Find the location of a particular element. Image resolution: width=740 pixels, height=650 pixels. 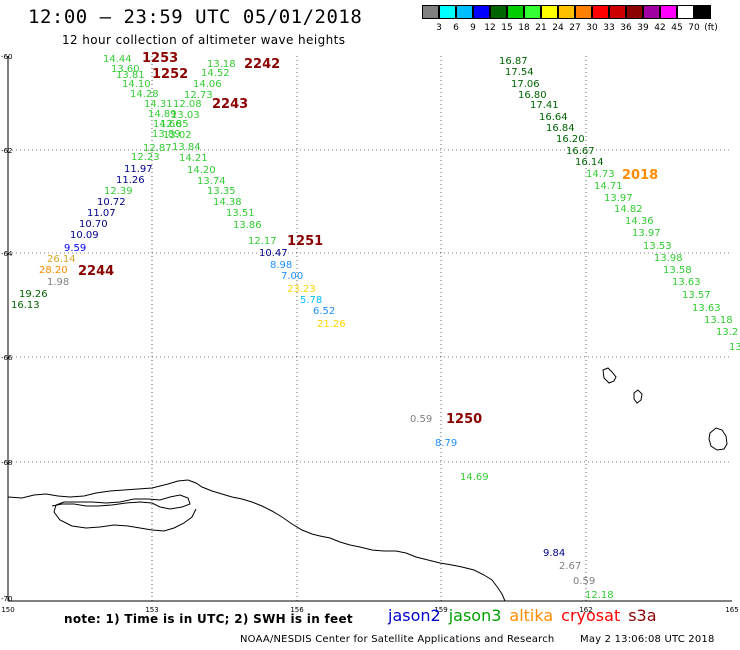

wave-height-value: 13.58 is located at coordinates (677, 270).